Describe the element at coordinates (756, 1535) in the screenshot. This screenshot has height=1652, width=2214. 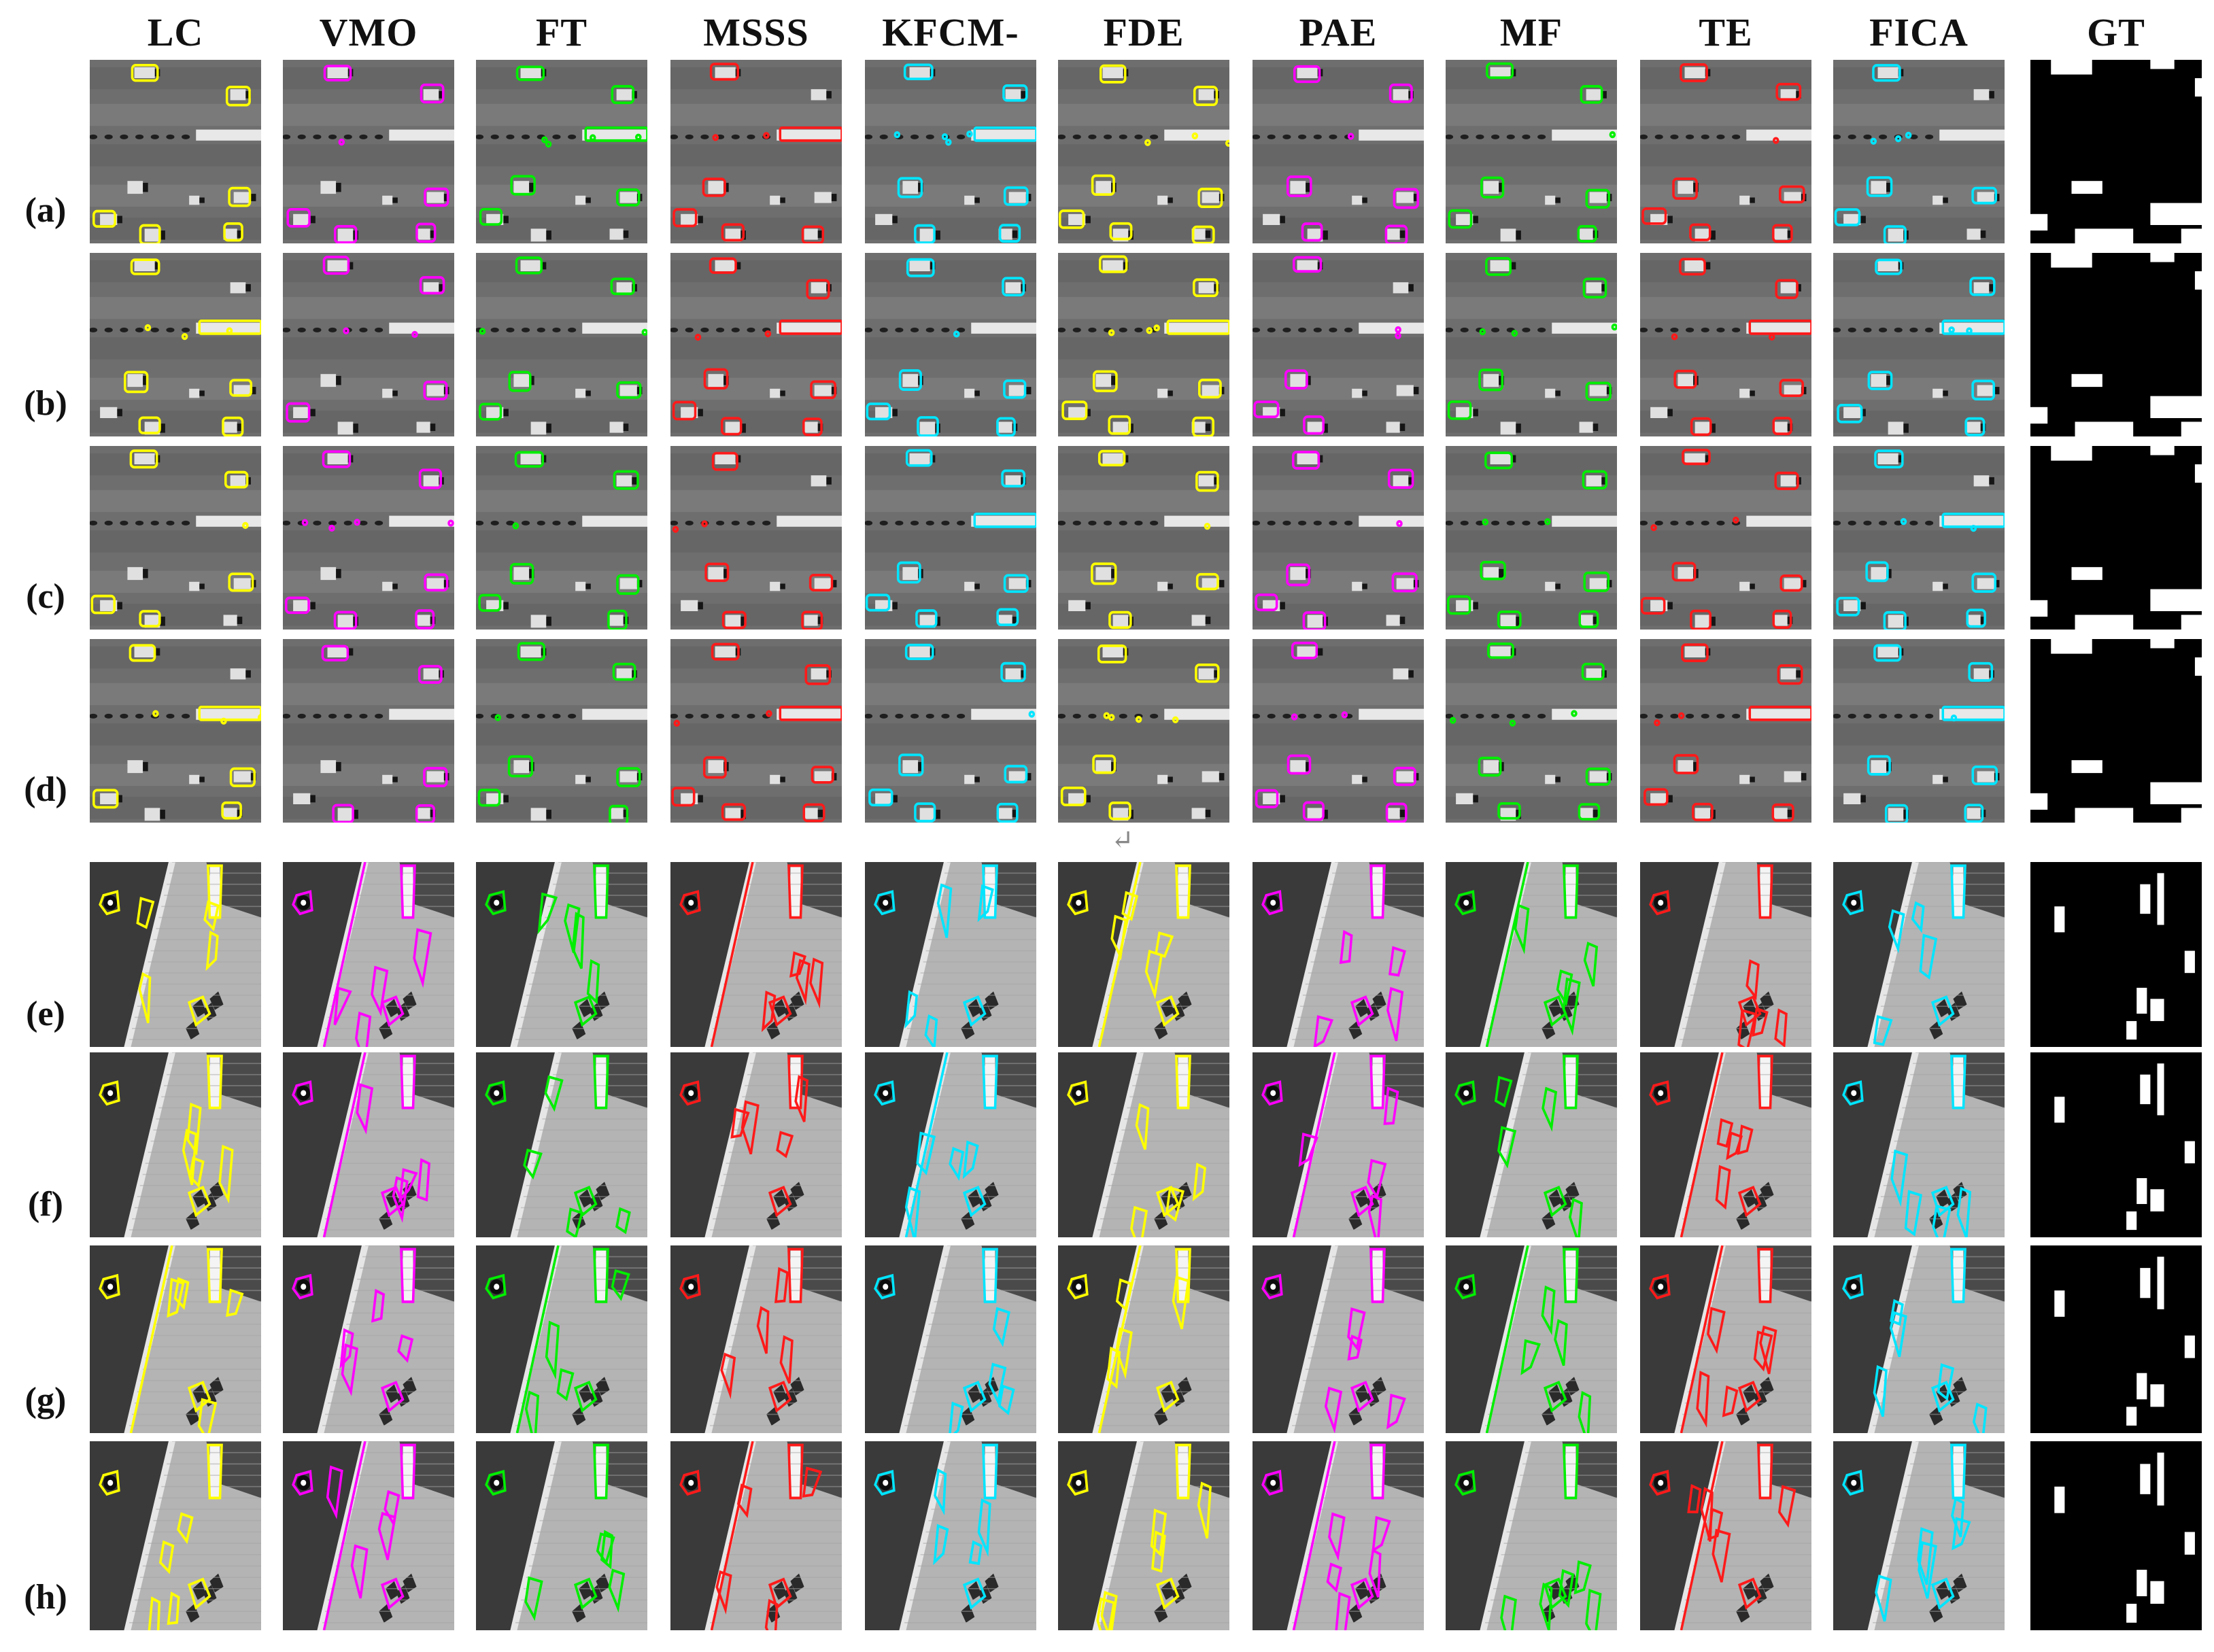
I see `detection-overlay-h-msss` at that location.